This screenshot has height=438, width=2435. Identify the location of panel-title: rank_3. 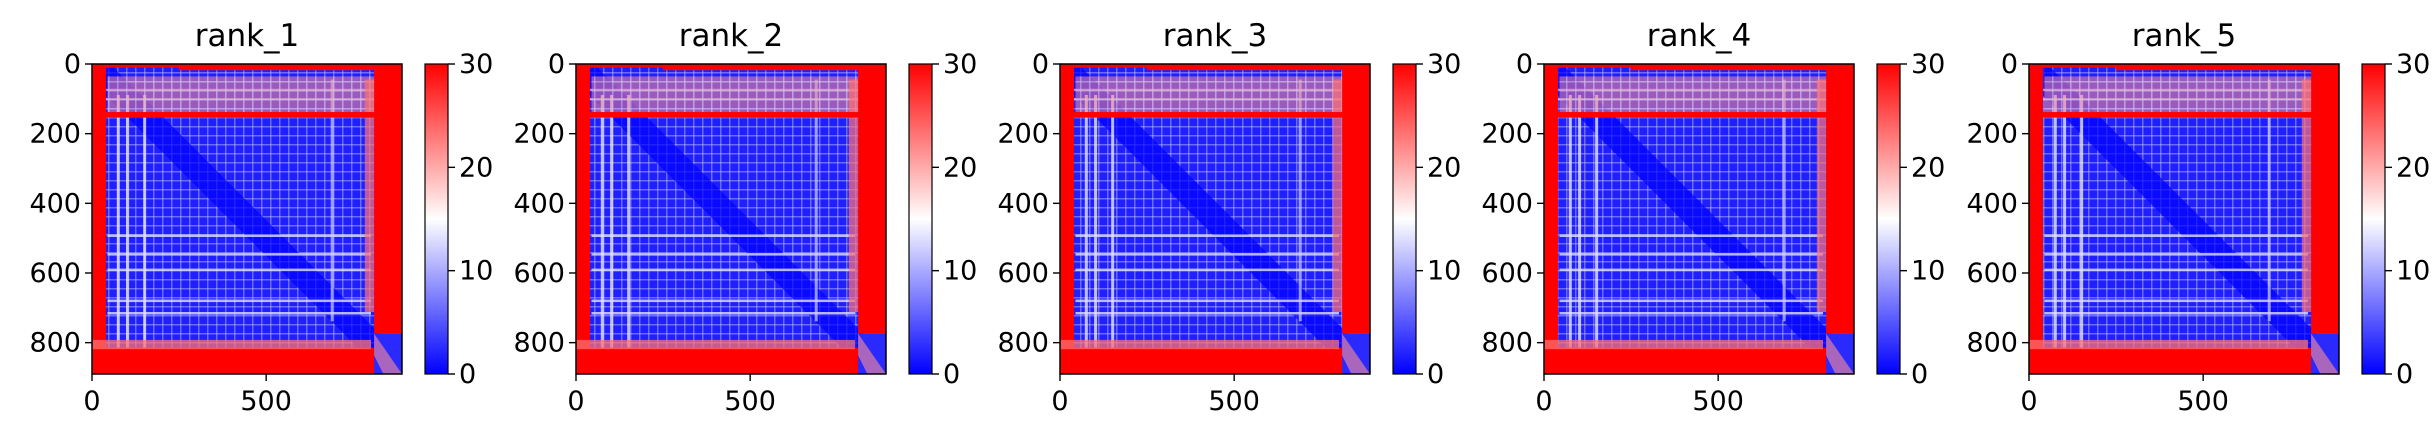
(1215, 36).